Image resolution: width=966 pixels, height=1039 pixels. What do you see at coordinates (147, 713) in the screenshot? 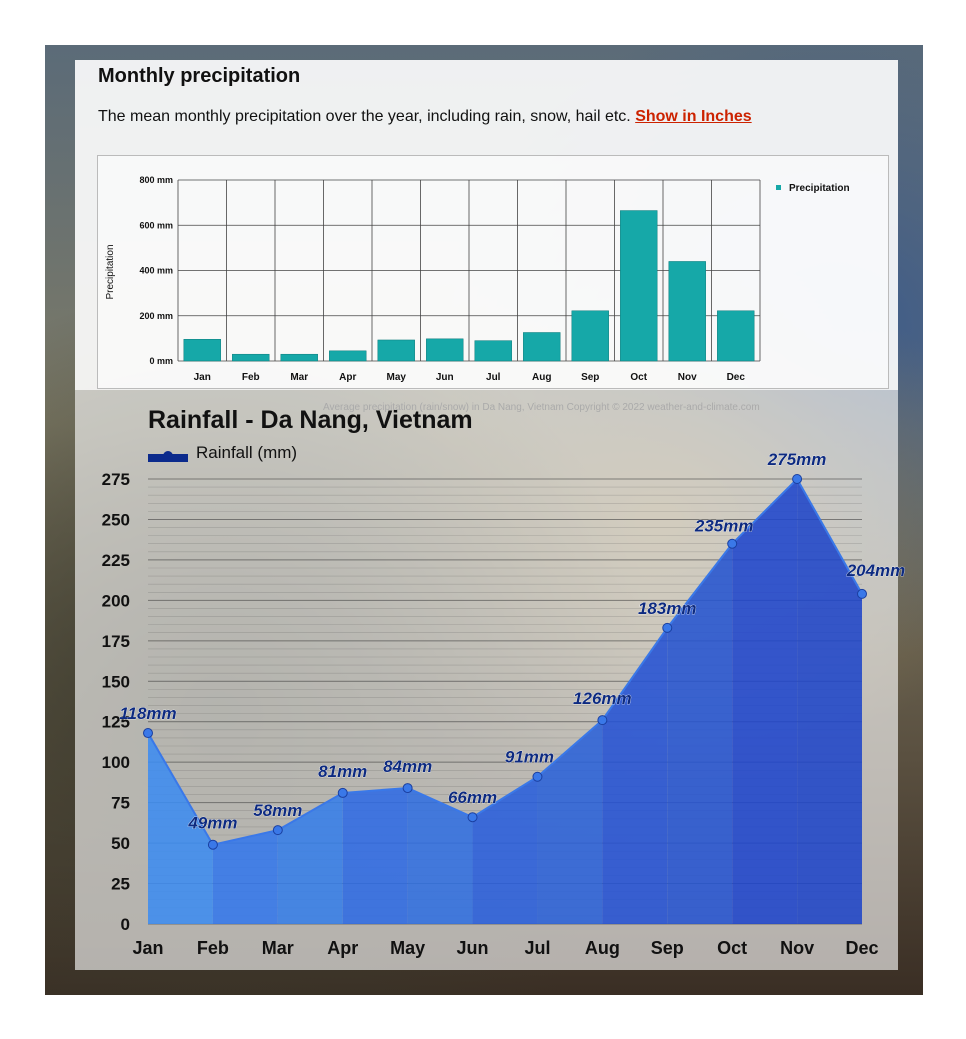
I see `data-label: 118mm` at bounding box center [147, 713].